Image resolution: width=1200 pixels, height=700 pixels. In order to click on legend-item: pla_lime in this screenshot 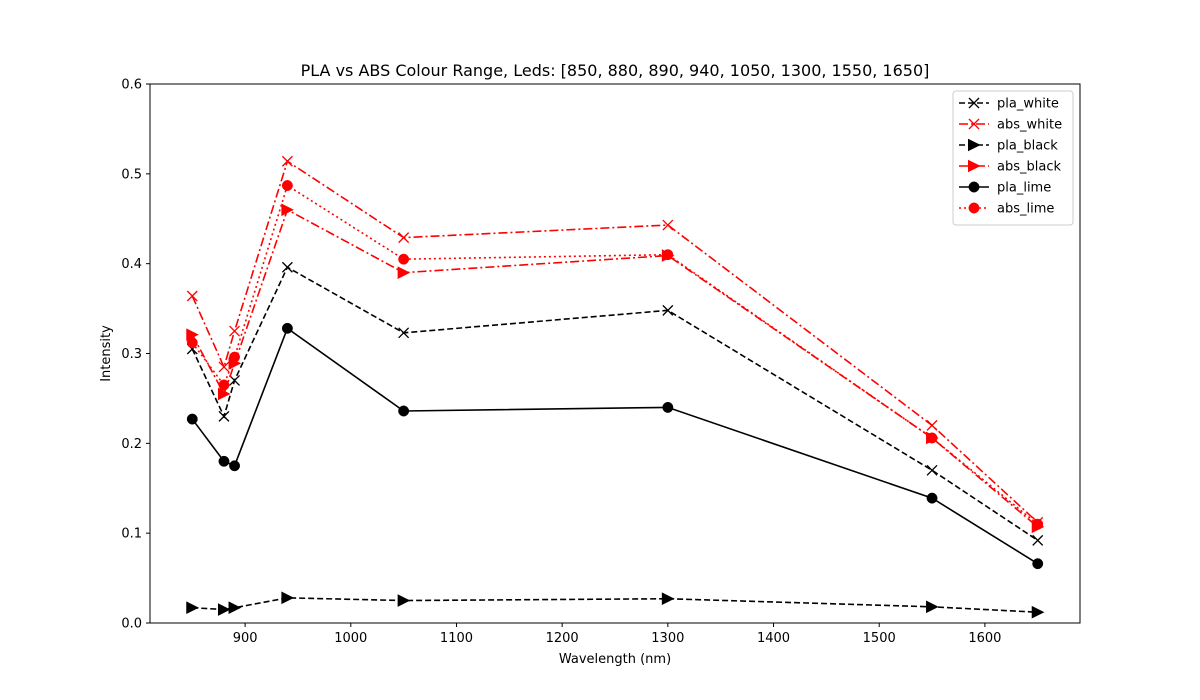, I will do `click(1005, 188)`.